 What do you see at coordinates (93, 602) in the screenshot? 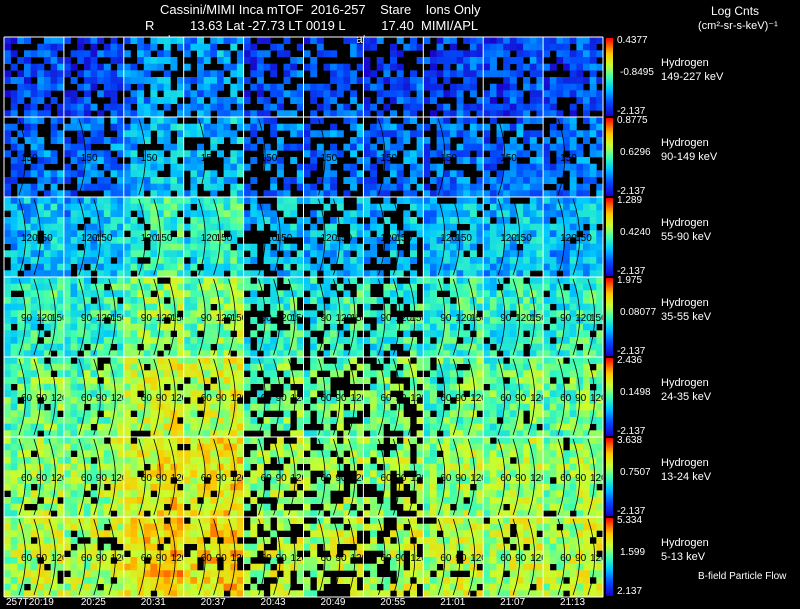
I see `time-tick-label: 20:25` at bounding box center [93, 602].